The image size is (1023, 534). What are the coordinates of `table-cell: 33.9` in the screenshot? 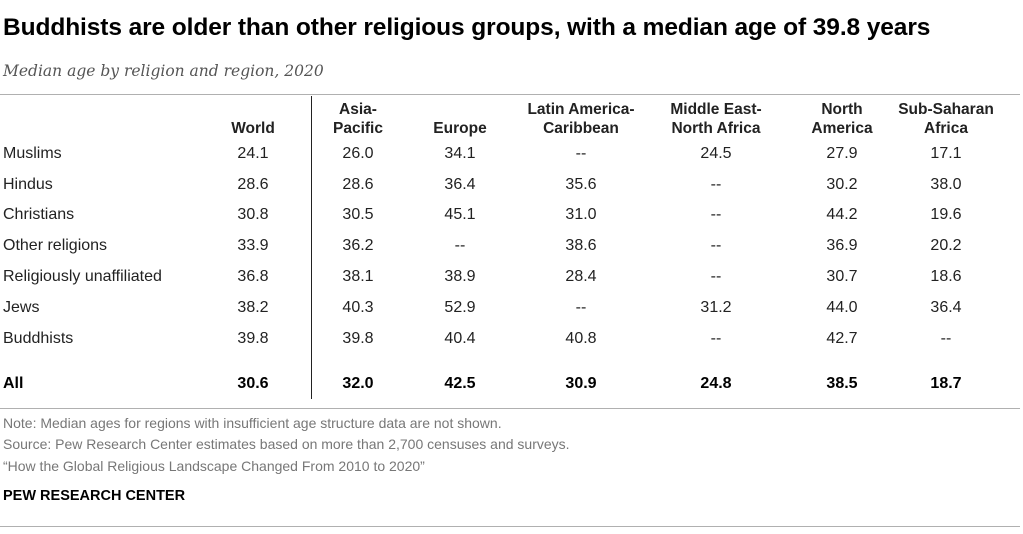 It's located at (253, 245).